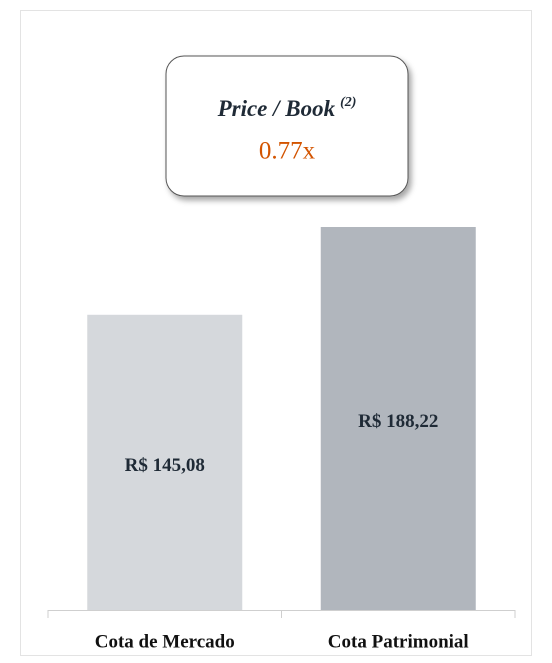 The width and height of the screenshot is (552, 663). I want to click on annotation-box, so click(287, 126).